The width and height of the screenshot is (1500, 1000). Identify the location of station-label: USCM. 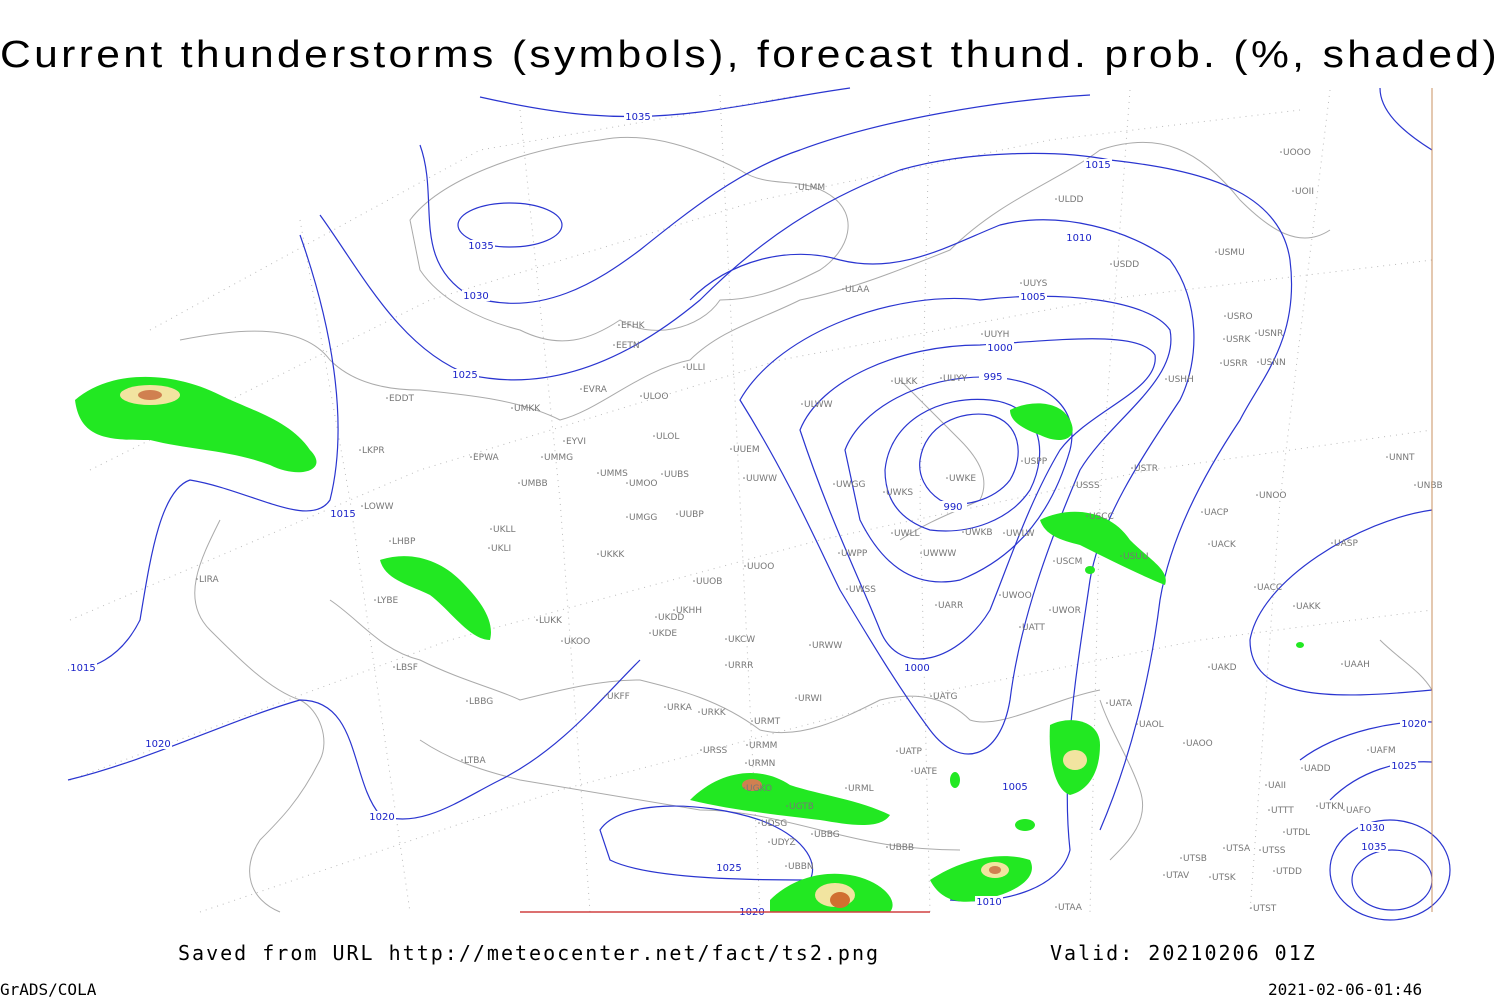
(1069, 562).